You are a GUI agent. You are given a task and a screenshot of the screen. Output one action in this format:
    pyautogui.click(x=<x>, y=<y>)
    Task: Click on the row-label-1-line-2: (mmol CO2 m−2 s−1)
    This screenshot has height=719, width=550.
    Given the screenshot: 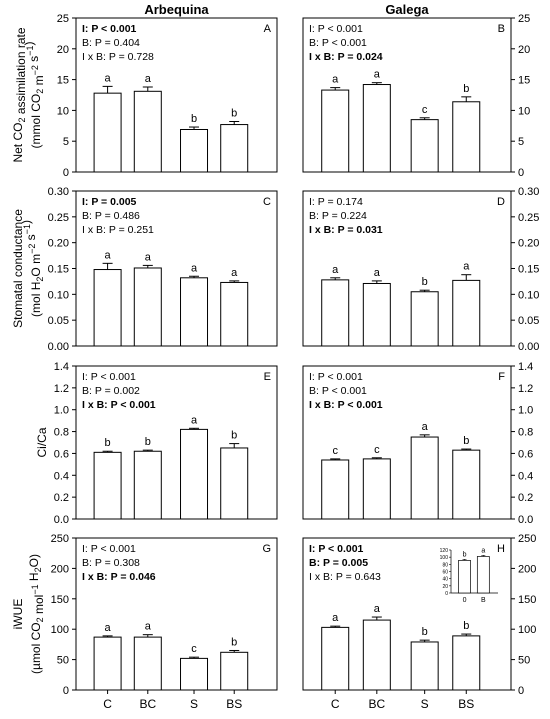 What is the action you would take?
    pyautogui.click(x=34, y=95)
    